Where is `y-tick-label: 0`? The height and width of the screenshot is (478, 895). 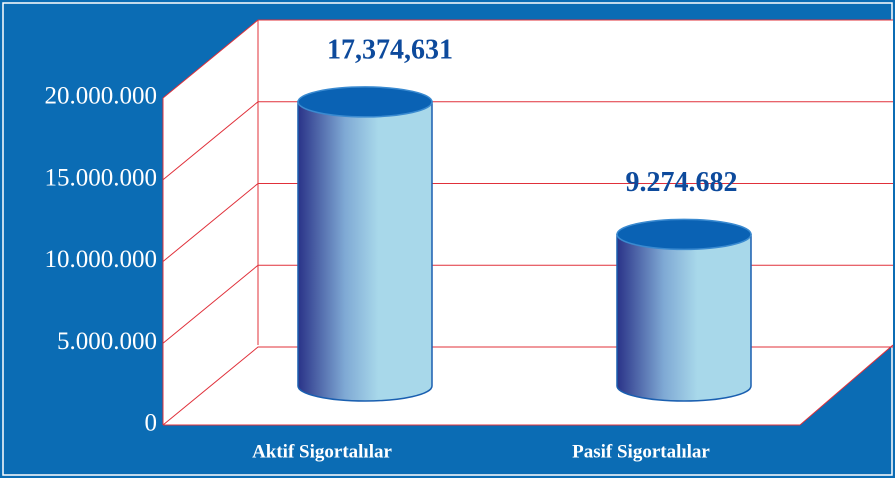
y-tick-label: 0 is located at coordinates (151, 423).